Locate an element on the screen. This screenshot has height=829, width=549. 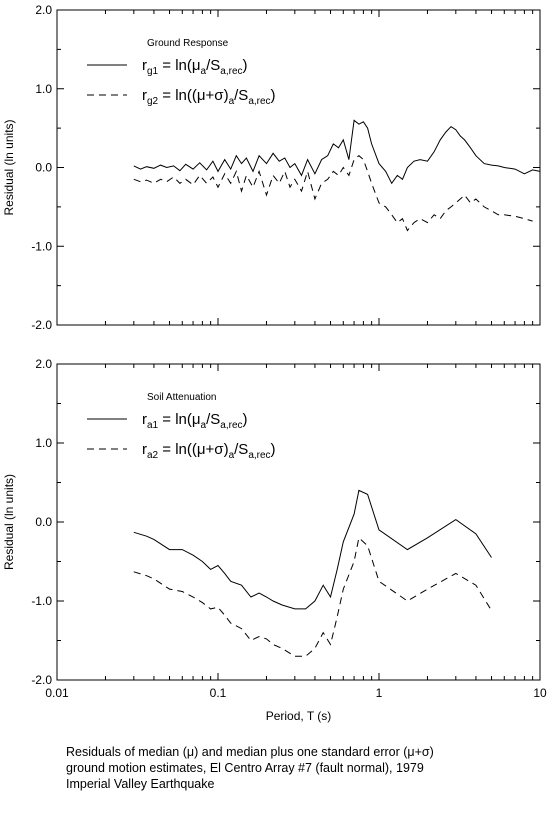
legend-entry-2: rg2 = ln((μ+σ)a/Sa,rec) is located at coordinates (209, 97).